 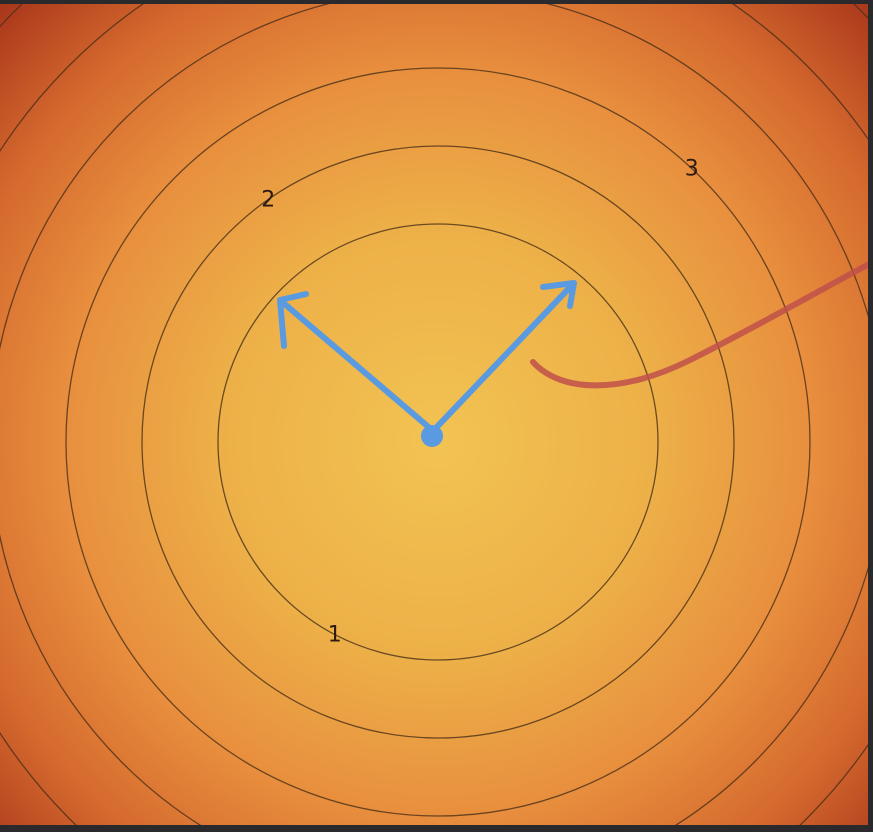 What do you see at coordinates (268, 200) in the screenshot?
I see `contour-label-2: 2` at bounding box center [268, 200].